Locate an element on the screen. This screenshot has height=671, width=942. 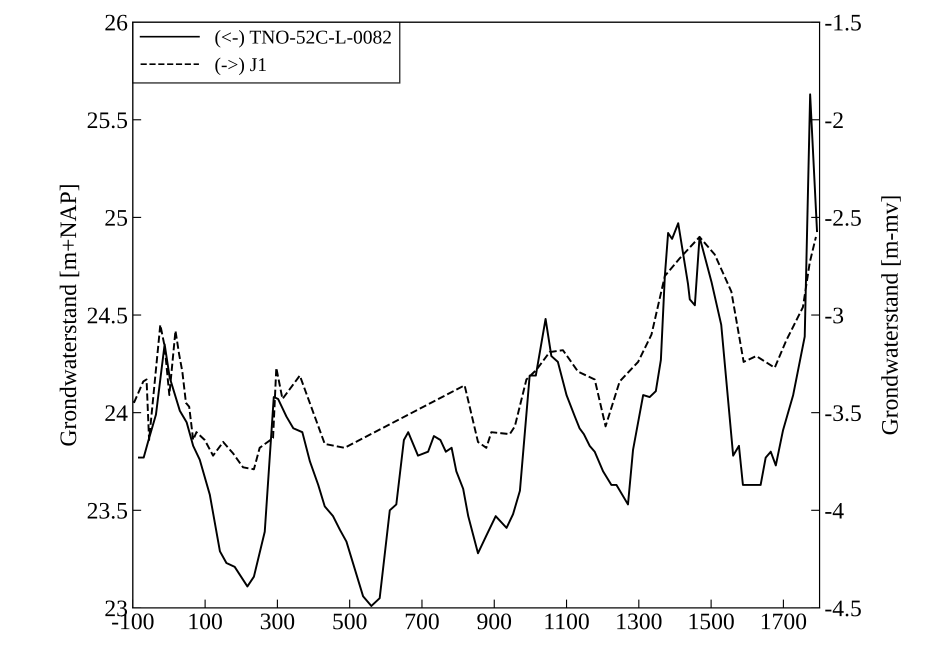
y2-tick-label: -3.5 is located at coordinates (843, 413).